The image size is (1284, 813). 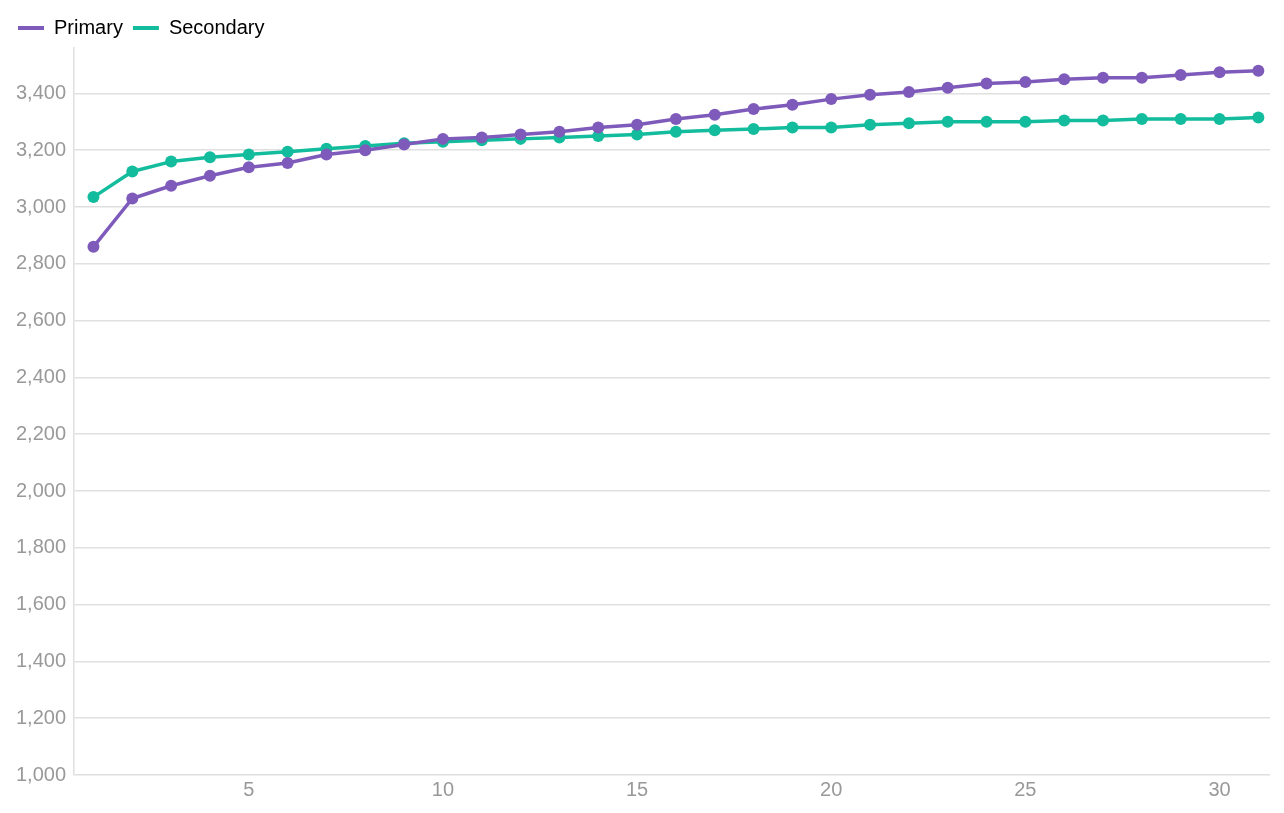 What do you see at coordinates (831, 788) in the screenshot?
I see `x-tick-label: 20` at bounding box center [831, 788].